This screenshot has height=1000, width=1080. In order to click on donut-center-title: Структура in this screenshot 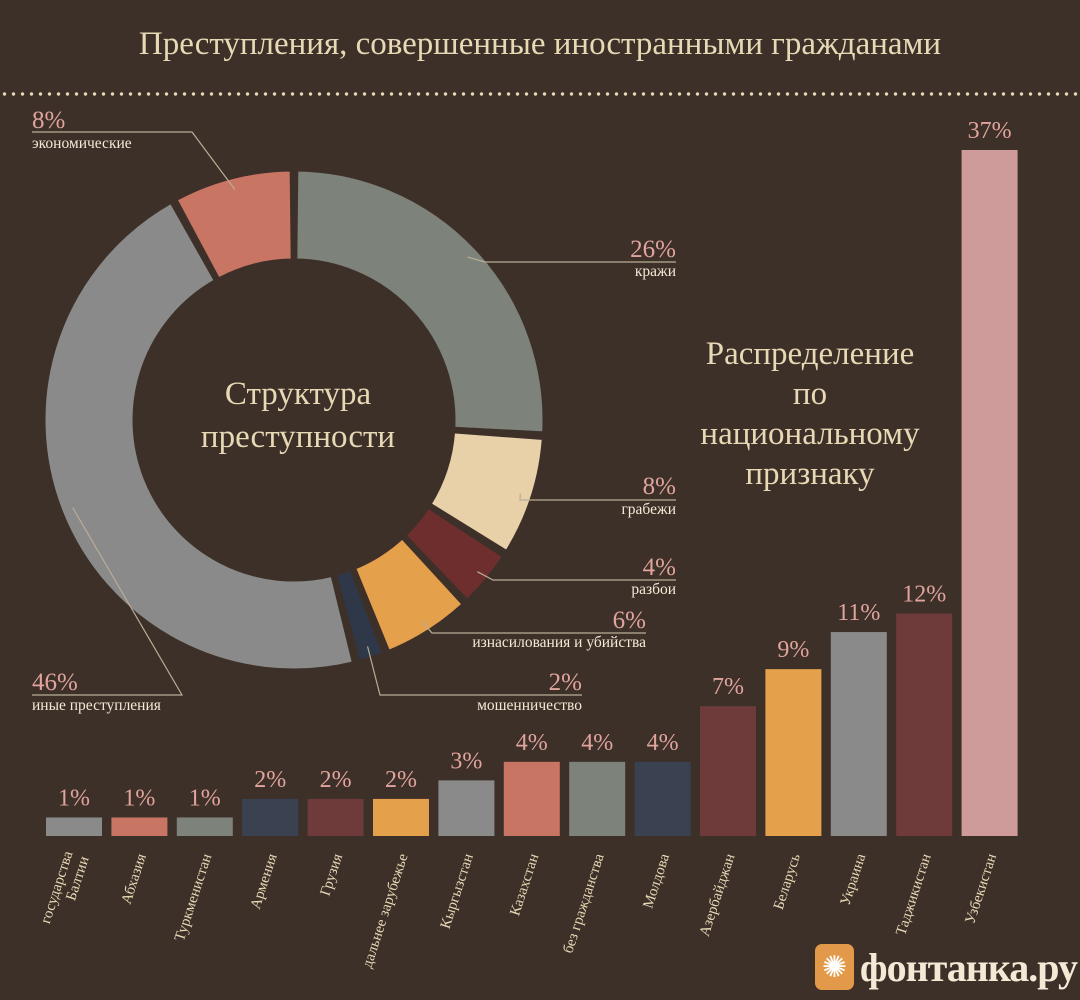, I will do `click(298, 394)`.